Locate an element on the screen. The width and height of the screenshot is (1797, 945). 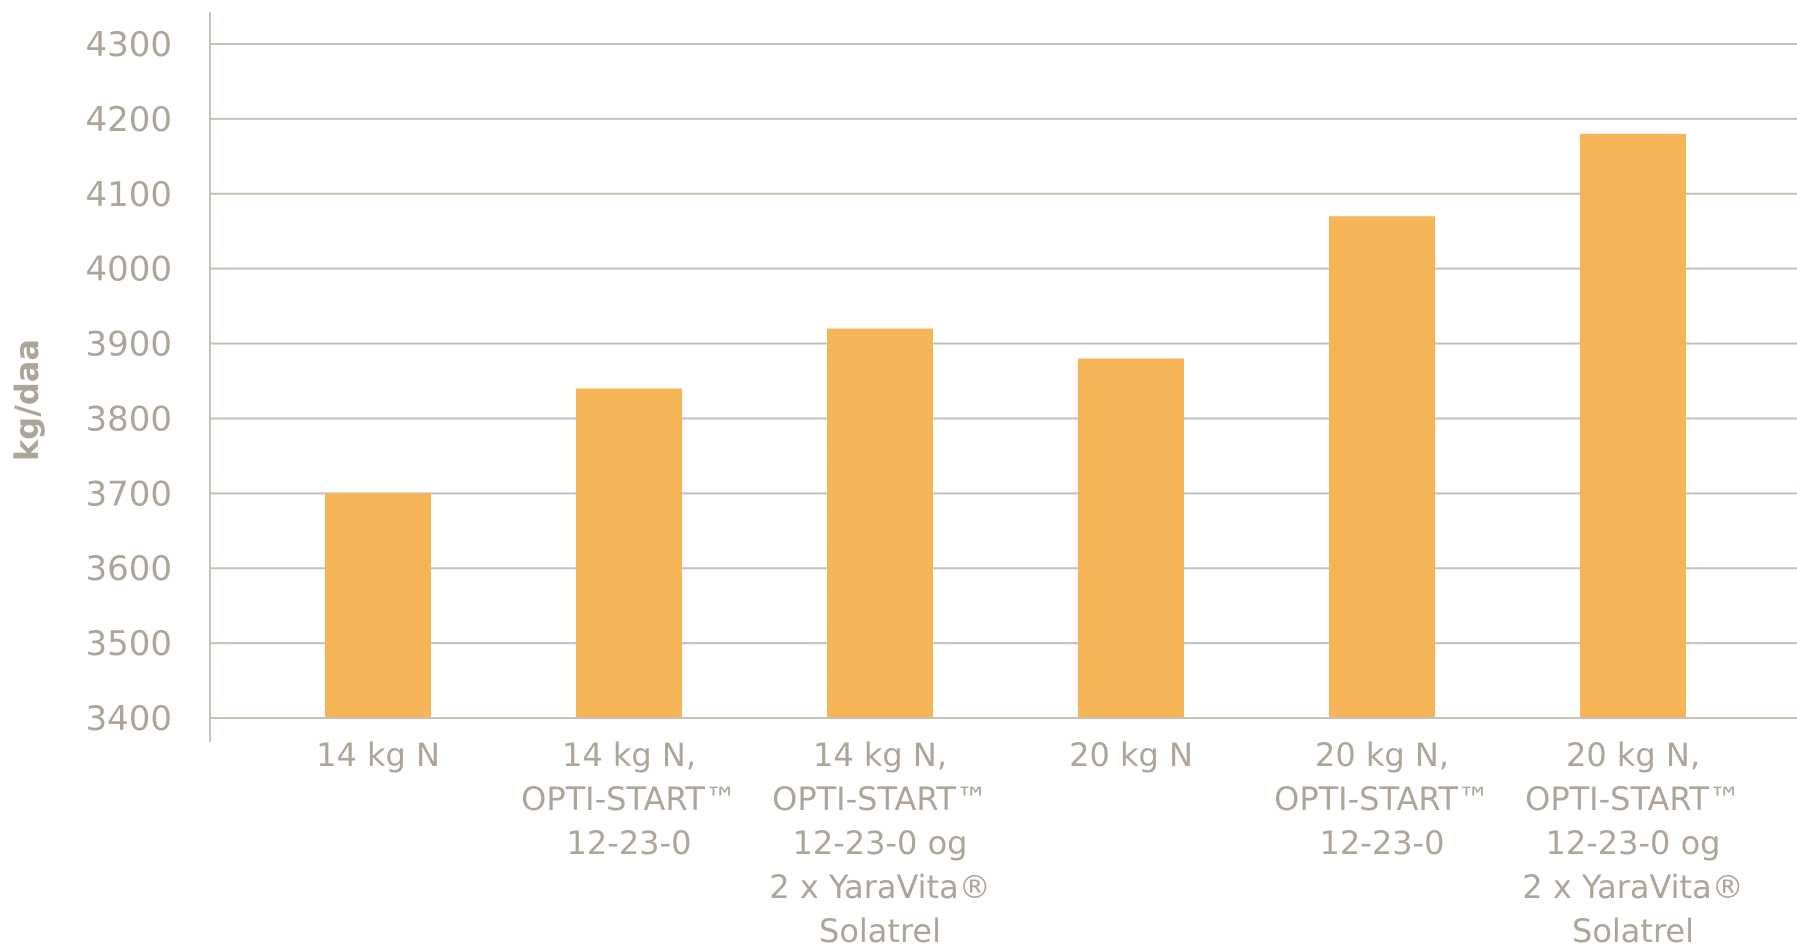
y-tick-labels: 3400 3500 3600 3700 3800 3900 4000 4100 4200 4300 is located at coordinates (128, 382).